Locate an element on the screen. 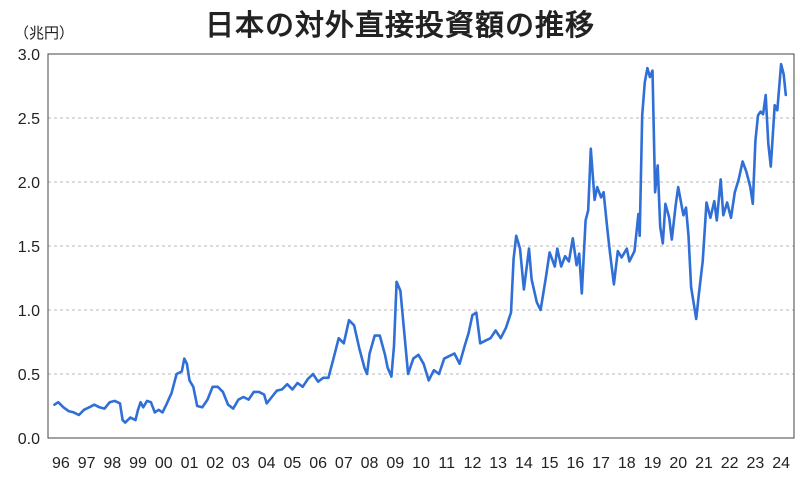 The width and height of the screenshot is (800, 477). y-tick-label: 3.0 is located at coordinates (29, 55).